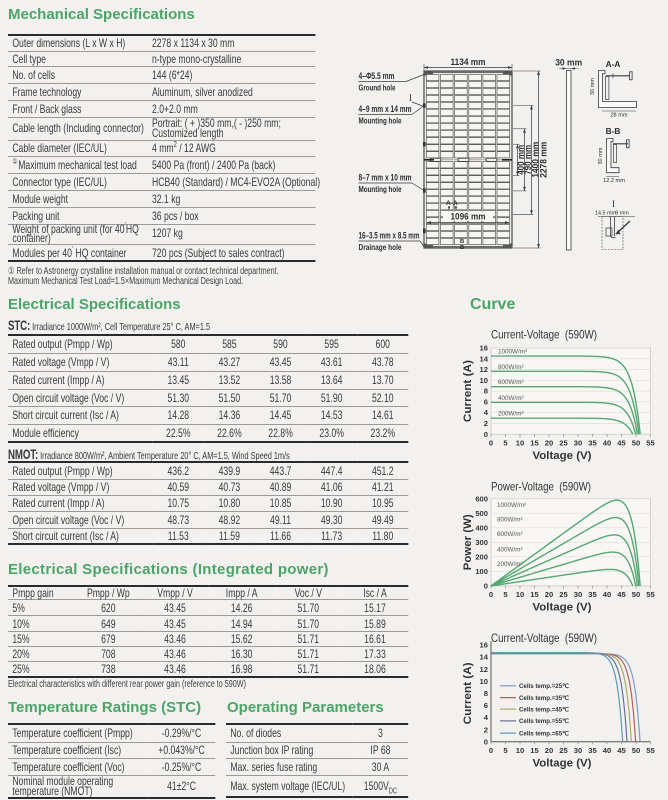 The width and height of the screenshot is (668, 800). I want to click on svg-text: 9 mm, so click(622, 214).